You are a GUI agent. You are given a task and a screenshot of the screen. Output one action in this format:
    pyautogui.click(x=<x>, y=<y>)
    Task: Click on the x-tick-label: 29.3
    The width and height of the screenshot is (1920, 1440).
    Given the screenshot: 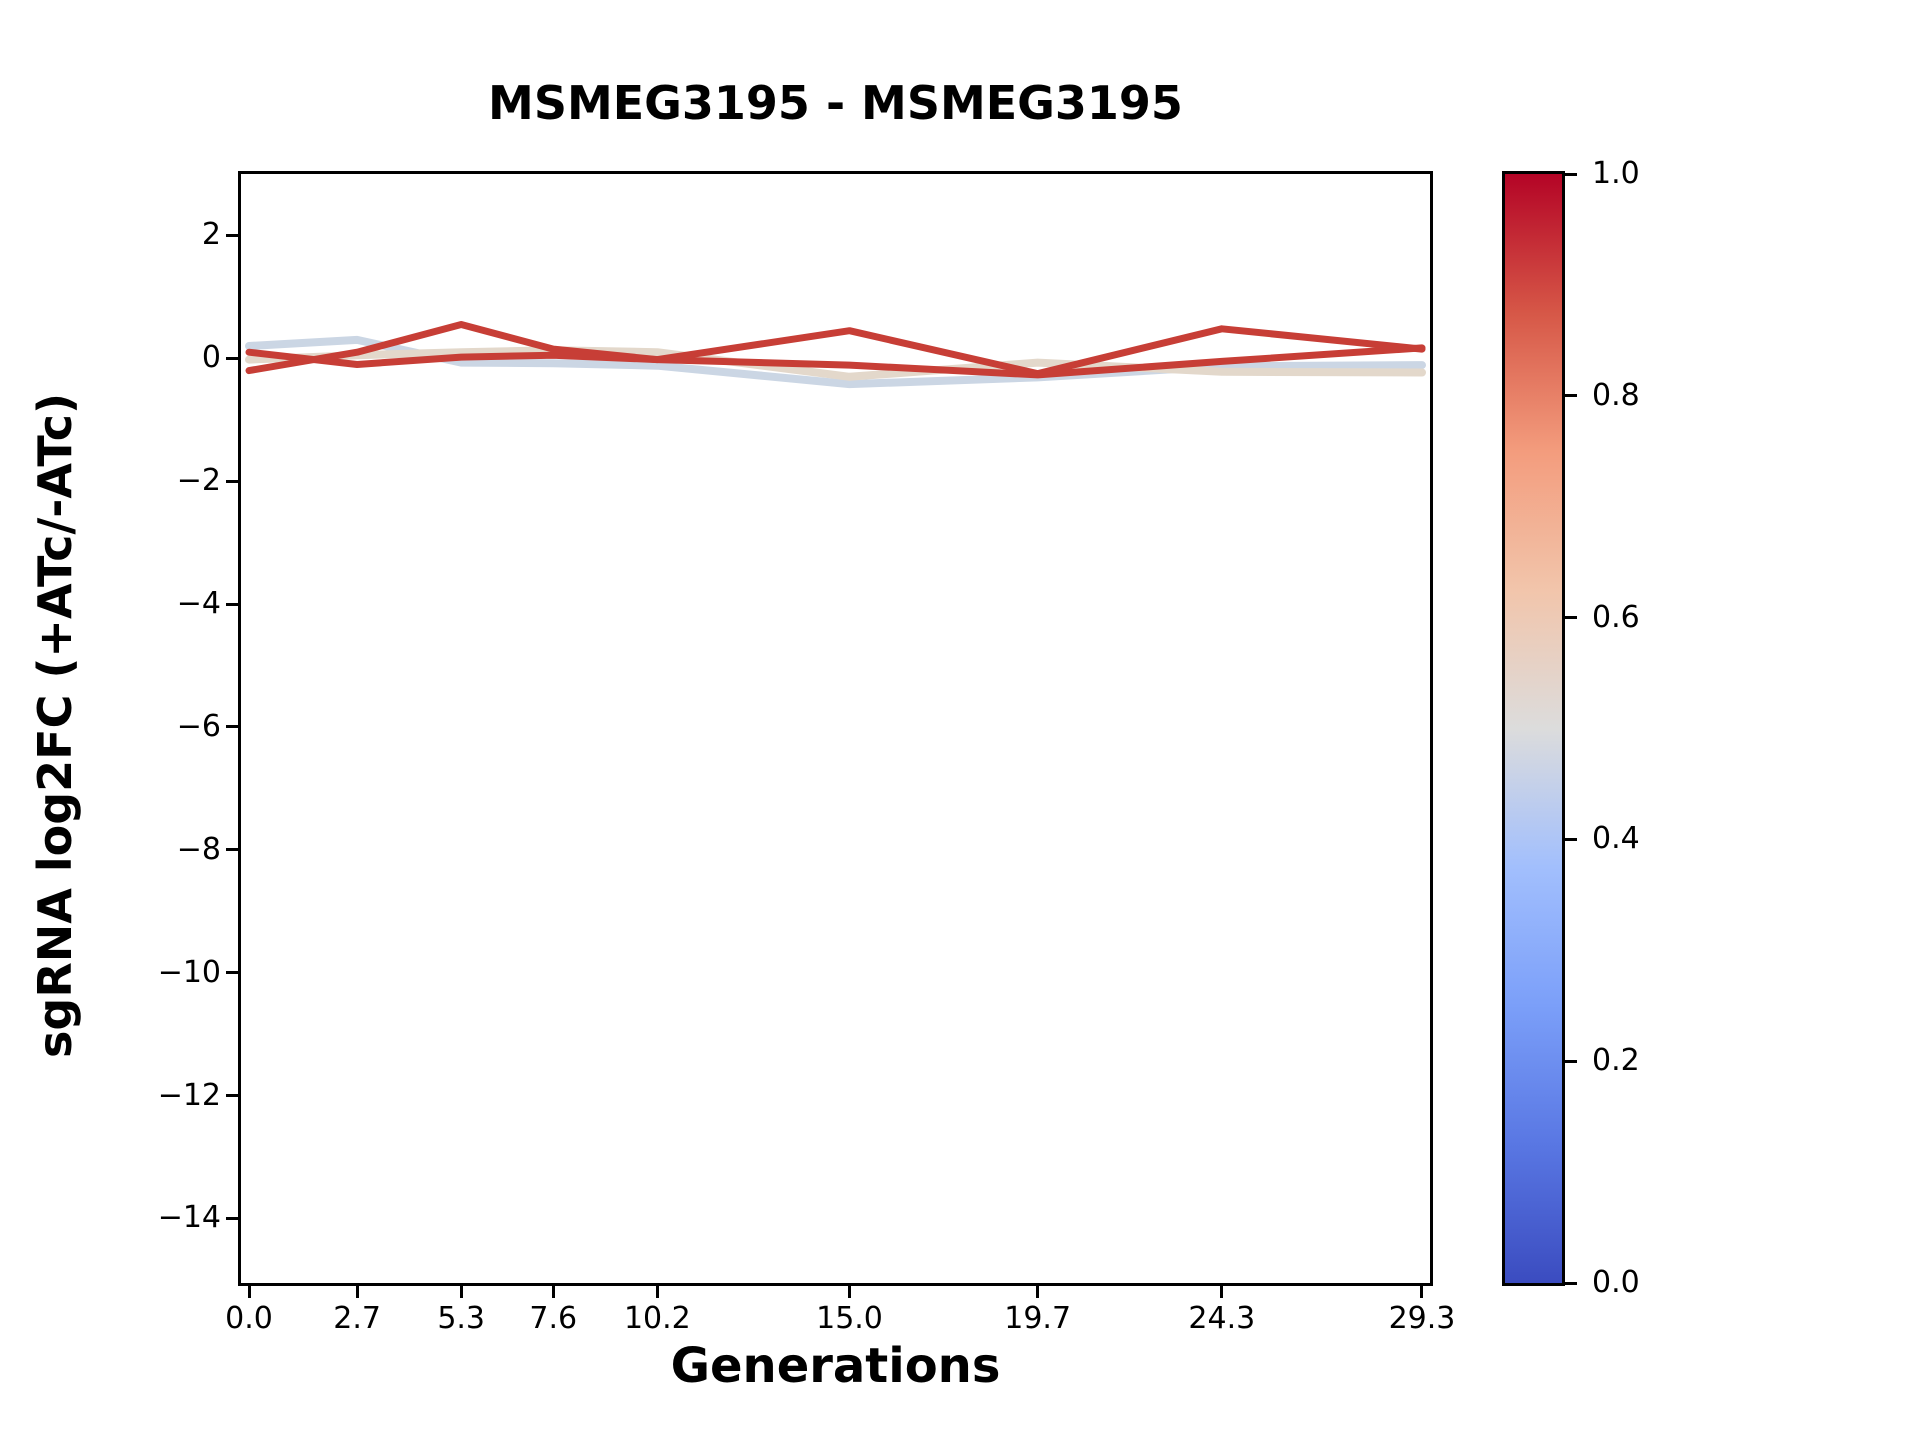 What is the action you would take?
    pyautogui.click(x=1422, y=1318)
    